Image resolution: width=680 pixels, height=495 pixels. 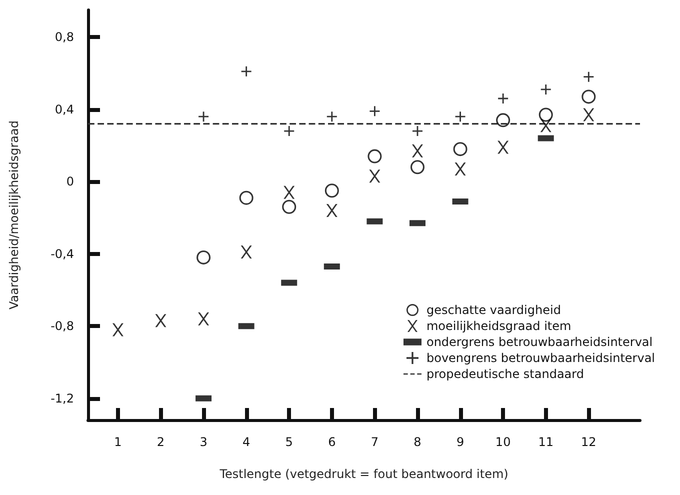 What do you see at coordinates (499, 326) in the screenshot?
I see `legend-label: moeilijkheidsgraad item` at bounding box center [499, 326].